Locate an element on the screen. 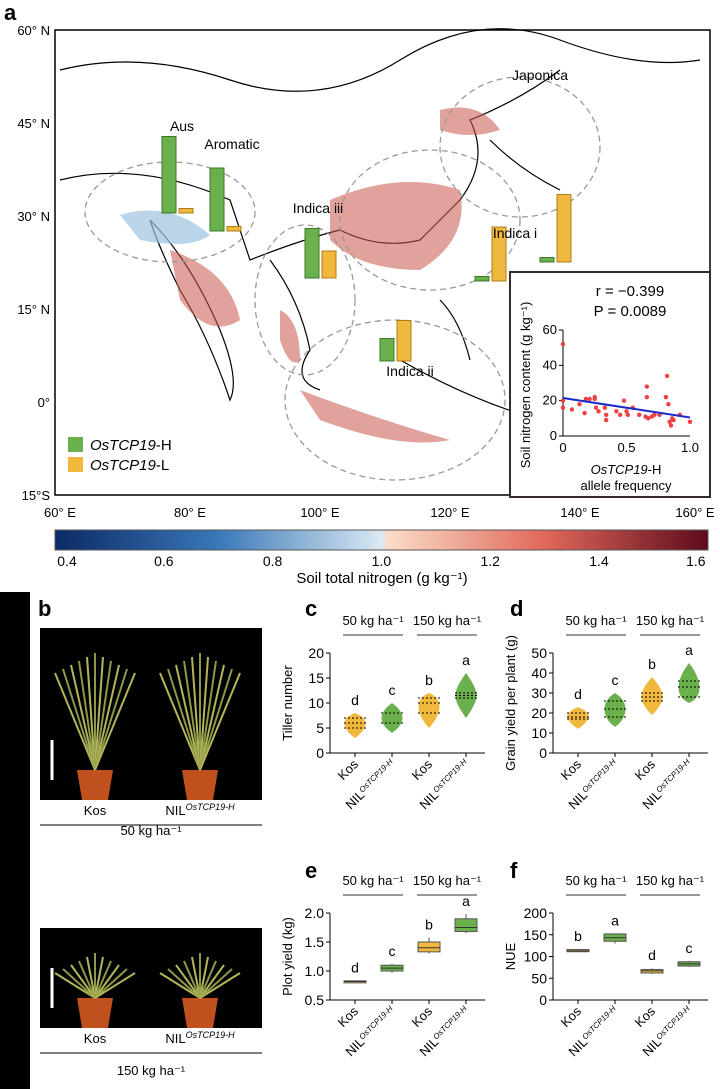 The width and height of the screenshot is (720, 1089). significance-letter: a is located at coordinates (615, 920).